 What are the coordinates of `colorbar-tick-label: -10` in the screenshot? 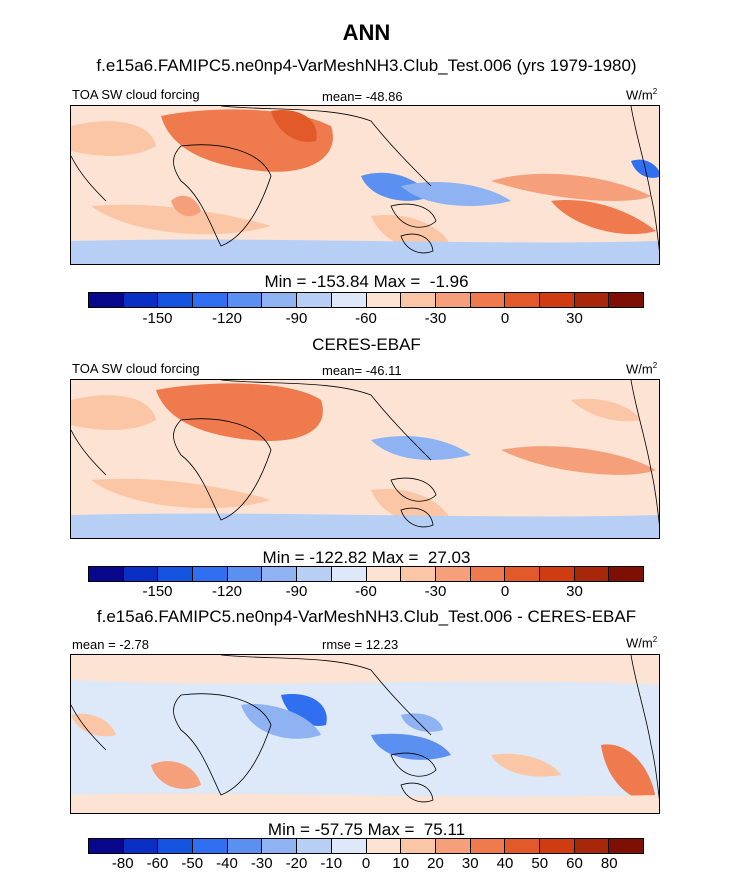 It's located at (331, 863).